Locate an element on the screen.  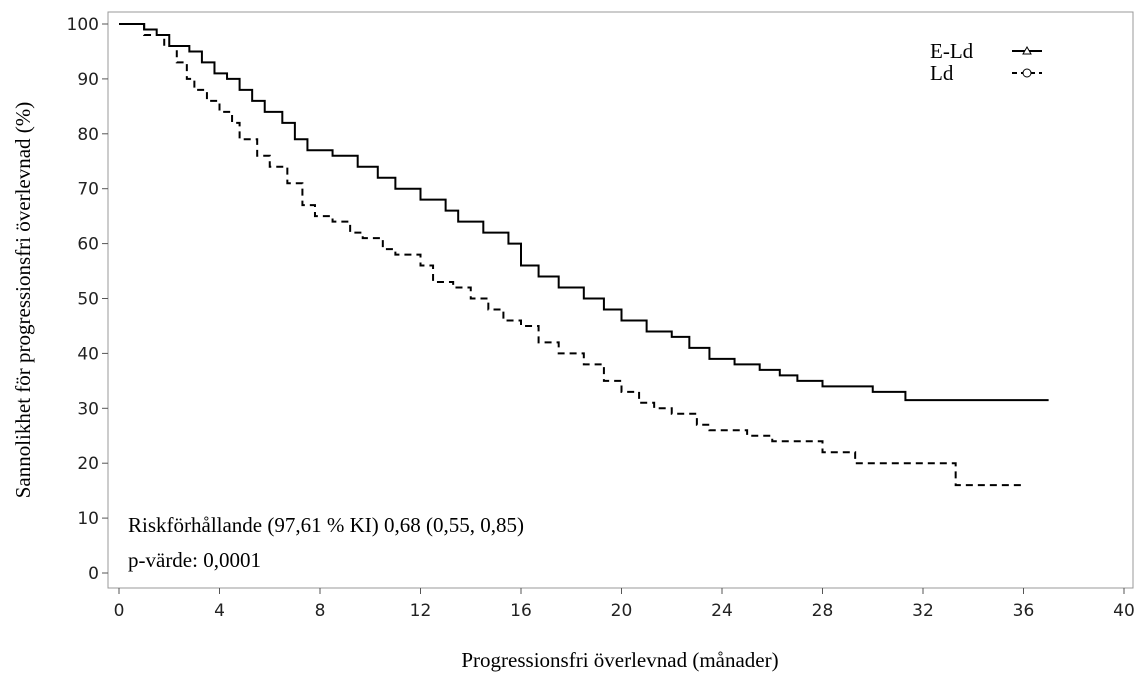
x-tick-label: 36 is located at coordinates (1024, 611).